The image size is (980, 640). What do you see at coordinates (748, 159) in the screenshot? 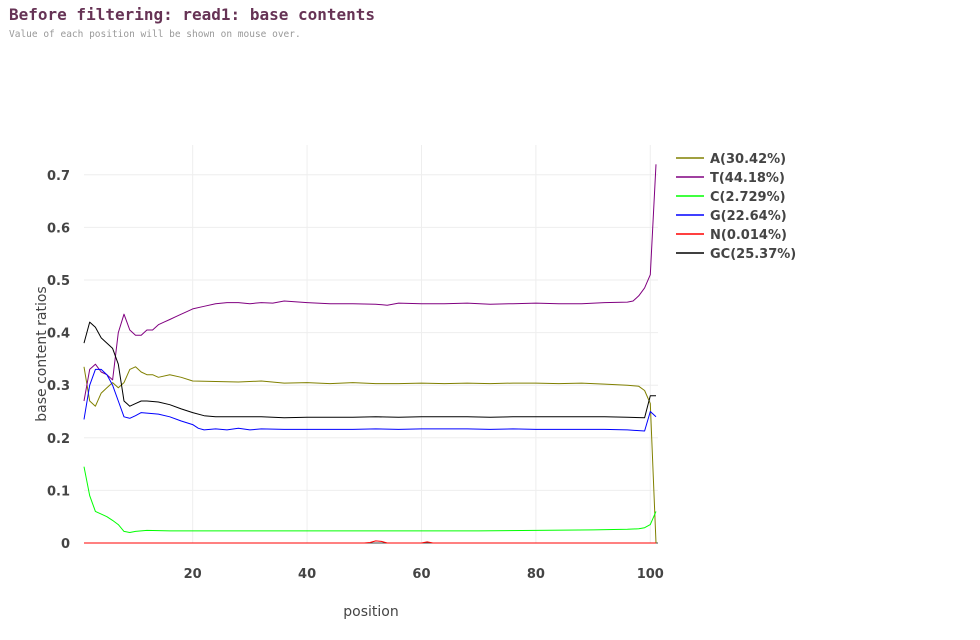
I see `legend-label: A(30.42%)` at bounding box center [748, 159].